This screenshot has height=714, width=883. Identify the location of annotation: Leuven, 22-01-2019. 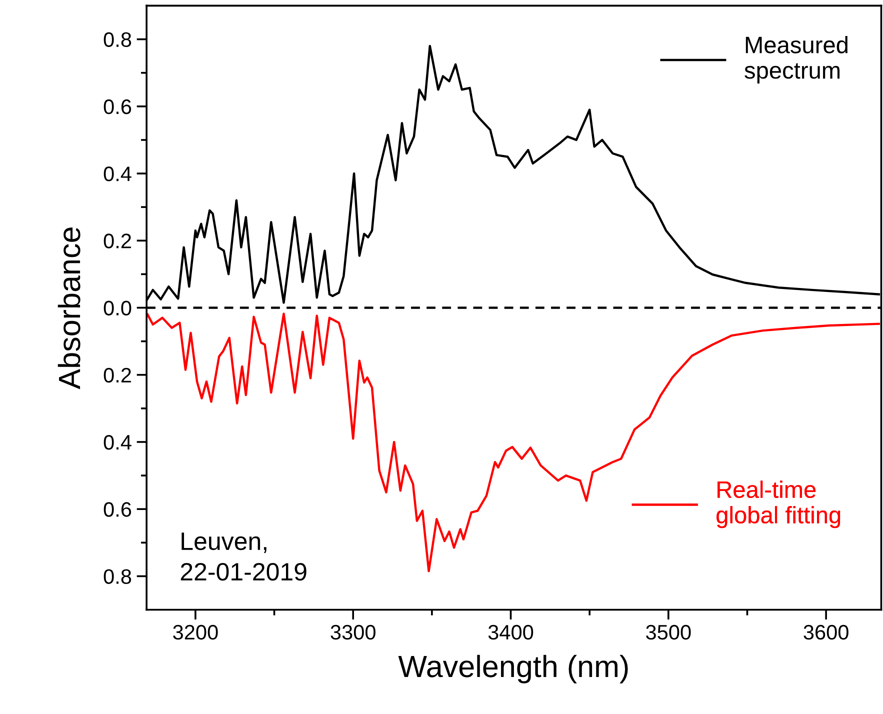
(243, 556).